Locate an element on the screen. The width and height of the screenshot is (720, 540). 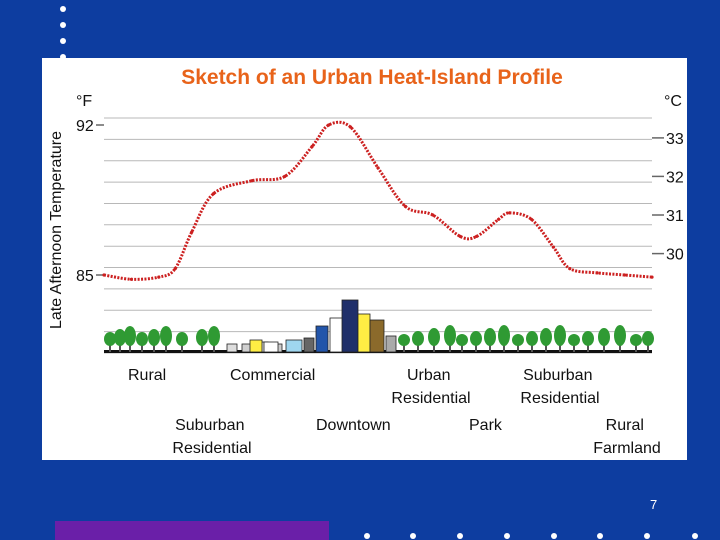
zone-label-park: Park is located at coordinates (486, 425).